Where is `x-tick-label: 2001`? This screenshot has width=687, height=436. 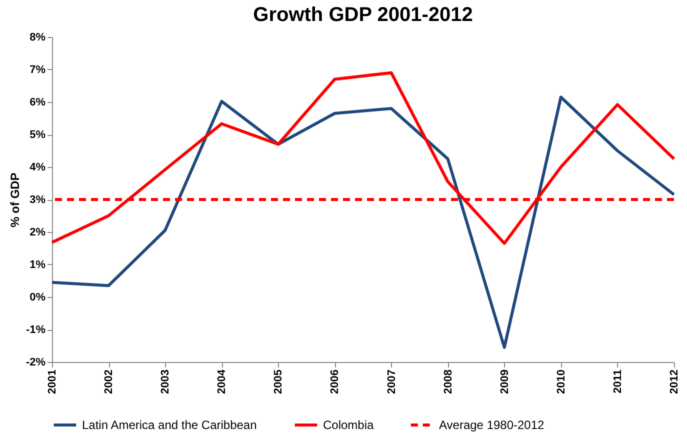
x-tick-label: 2001 is located at coordinates (52, 382).